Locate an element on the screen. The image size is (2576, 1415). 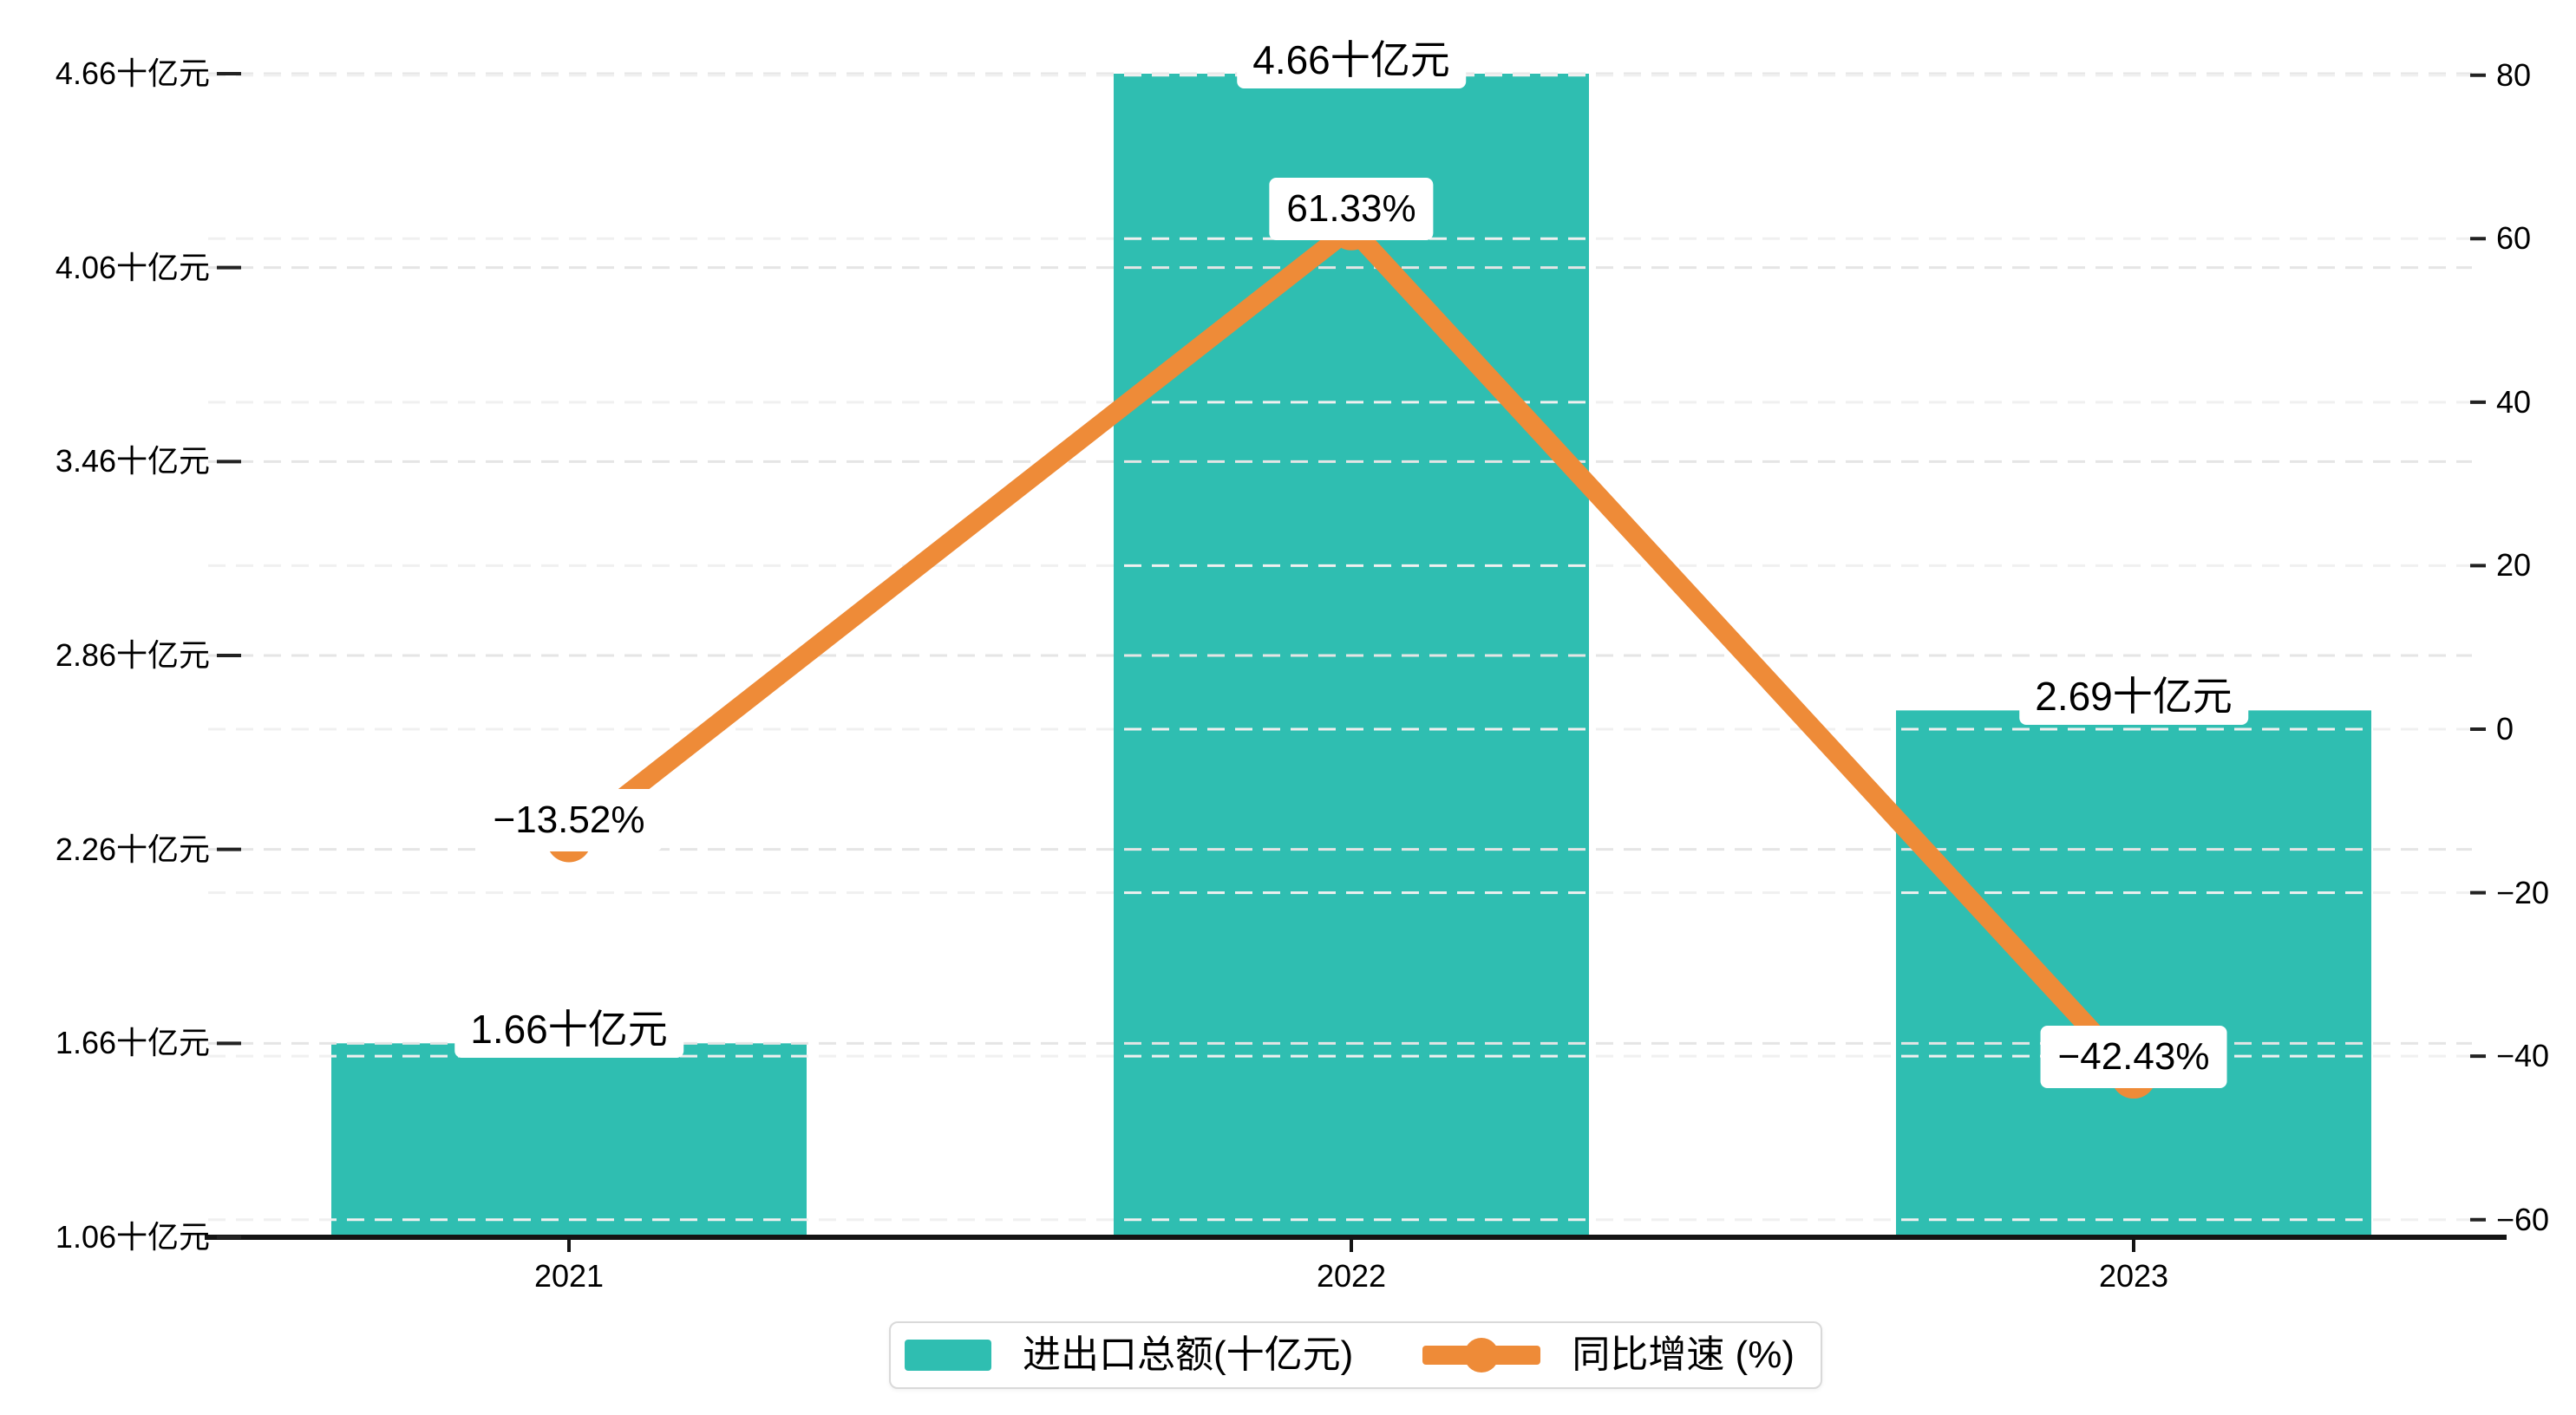
x-axis-line is located at coordinates (1356, 1237).